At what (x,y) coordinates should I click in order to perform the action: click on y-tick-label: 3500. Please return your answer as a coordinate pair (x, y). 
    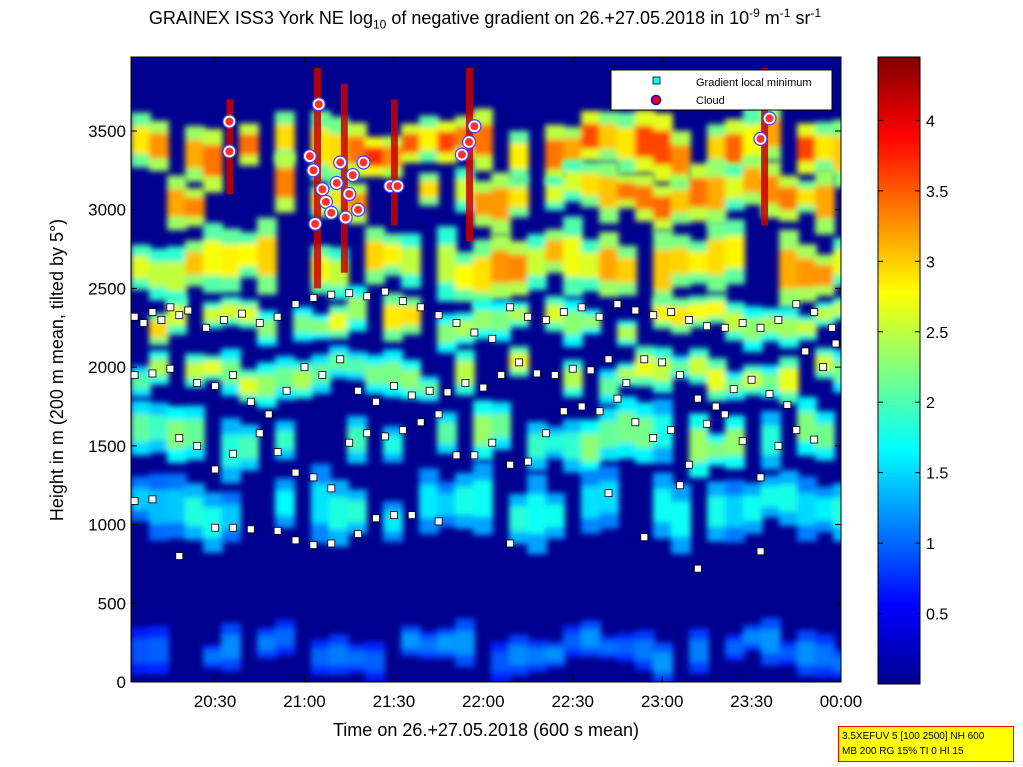
    Looking at the image, I should click on (107, 131).